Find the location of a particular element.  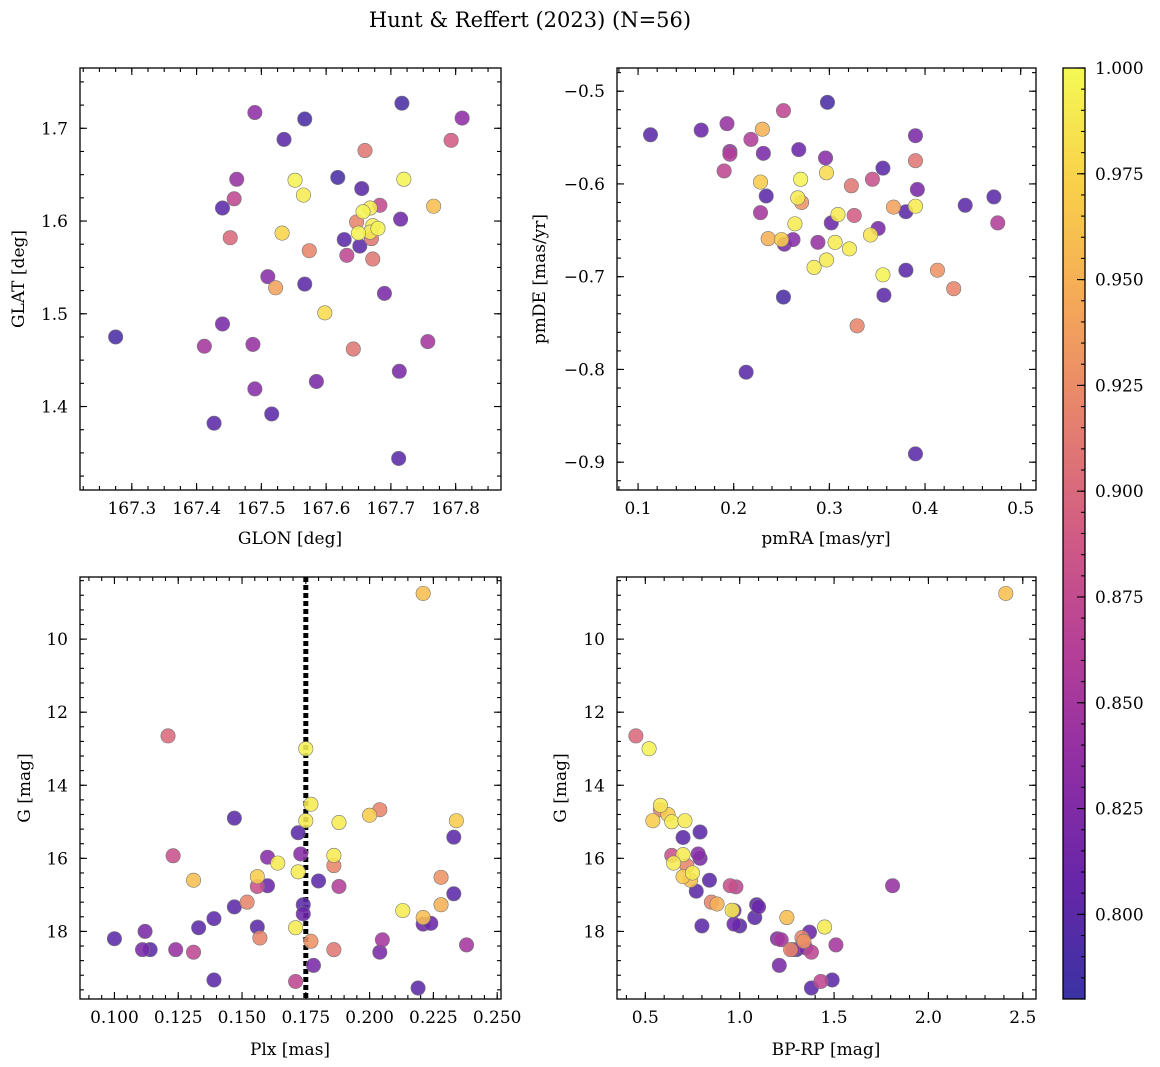

sky-x-tick-label: 167.6 is located at coordinates (326, 509).